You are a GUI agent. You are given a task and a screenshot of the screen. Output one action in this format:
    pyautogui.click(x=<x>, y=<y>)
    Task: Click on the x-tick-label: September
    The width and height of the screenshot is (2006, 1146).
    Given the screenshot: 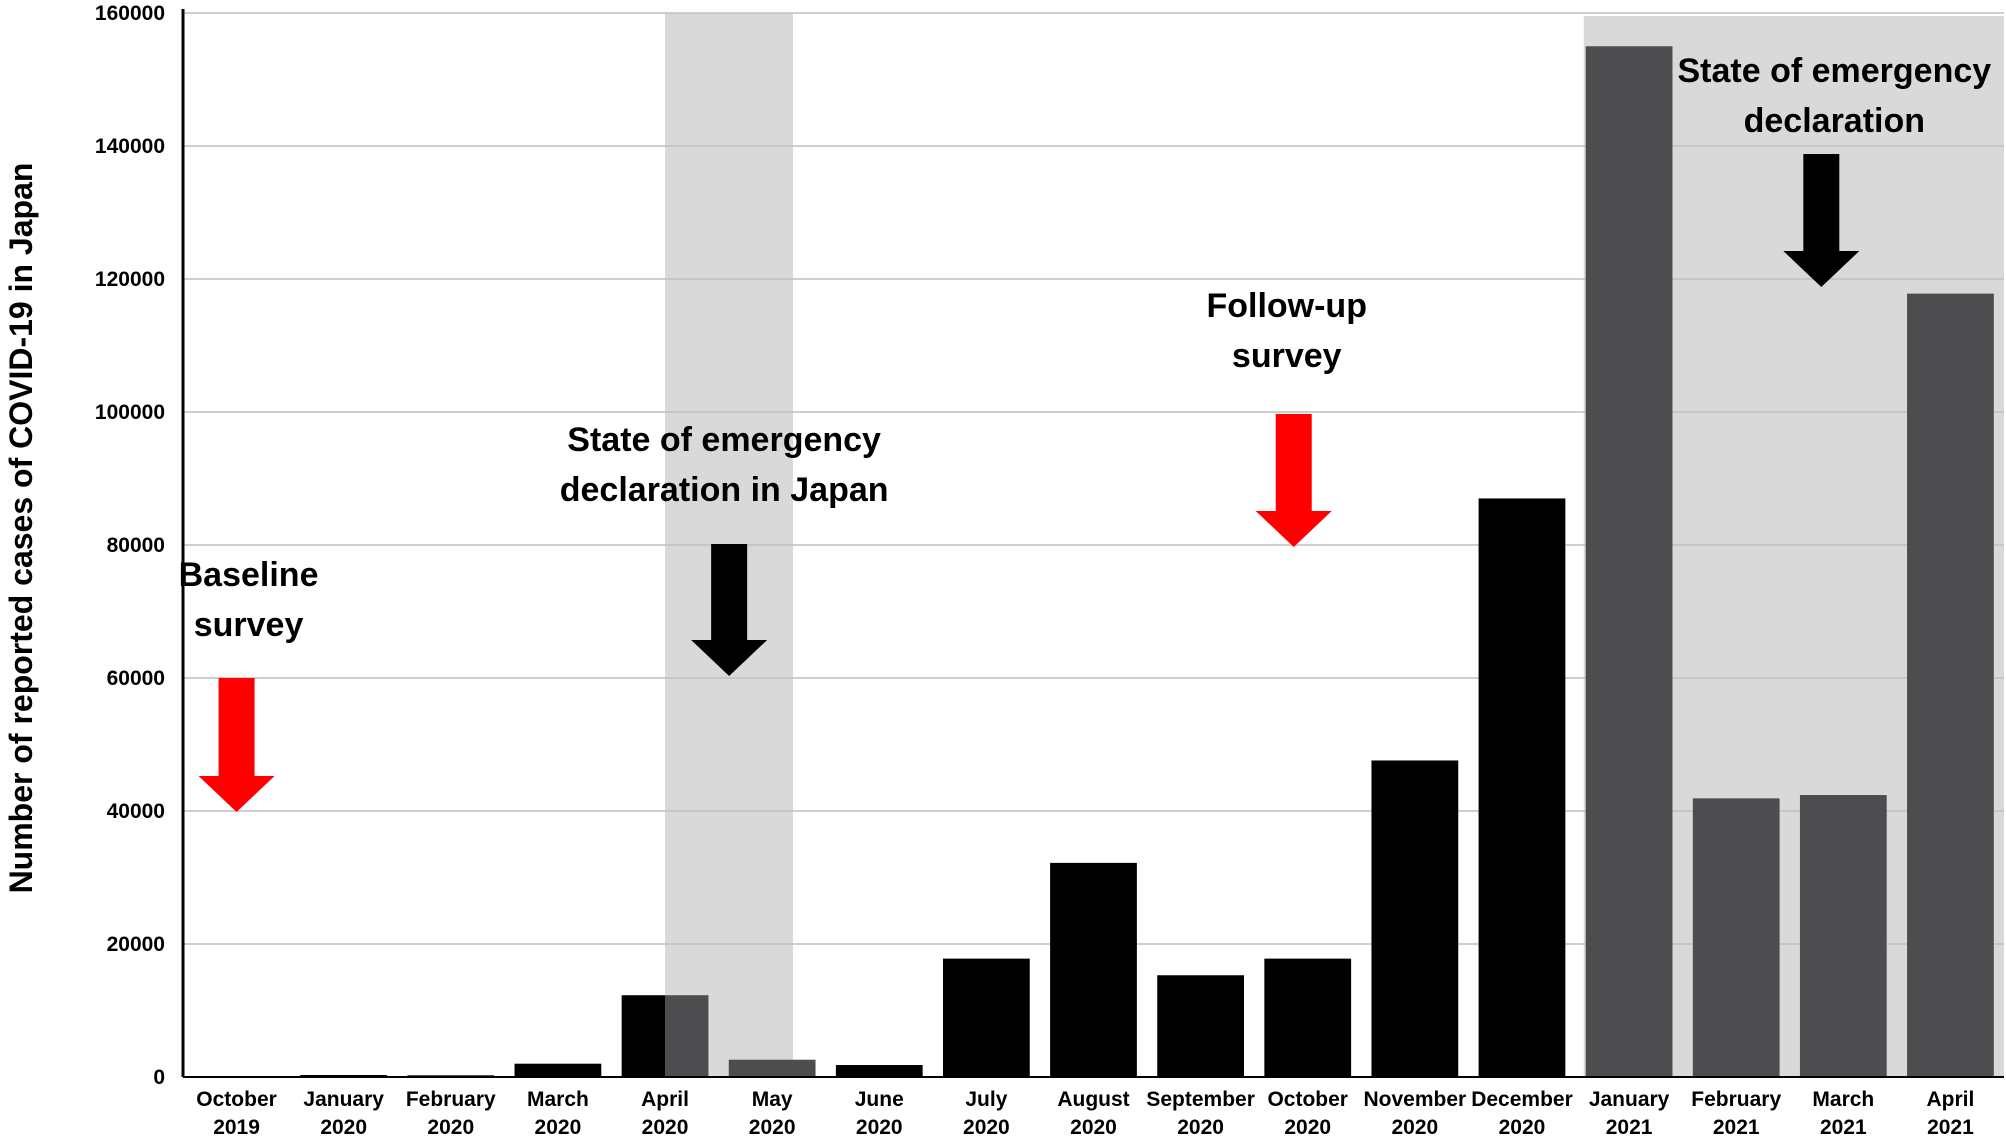 What is the action you would take?
    pyautogui.click(x=1200, y=1099)
    